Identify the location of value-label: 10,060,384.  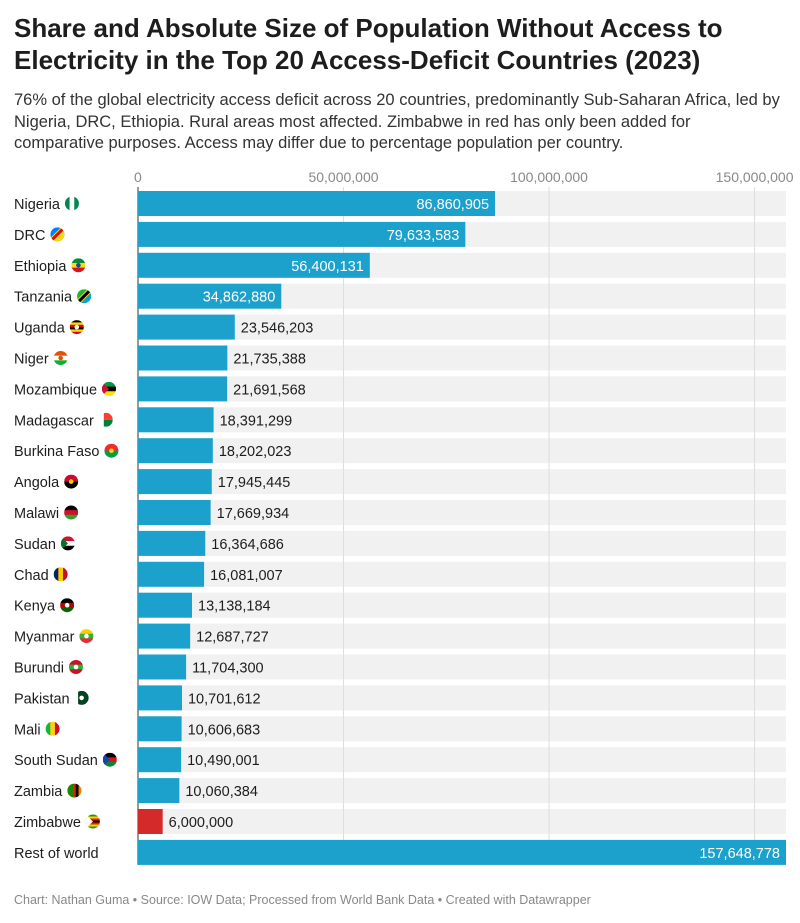
(221, 792).